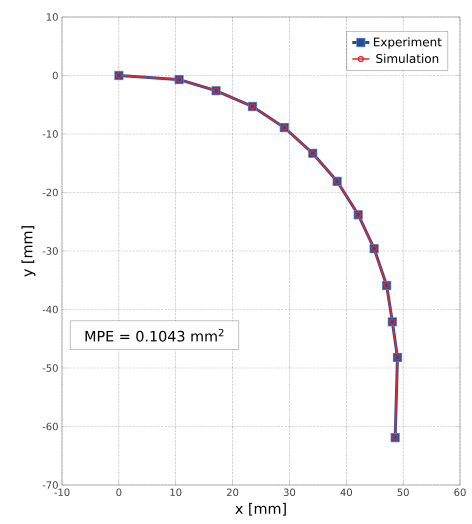 The width and height of the screenshot is (472, 524). I want to click on y-tick-label: 0, so click(55, 76).